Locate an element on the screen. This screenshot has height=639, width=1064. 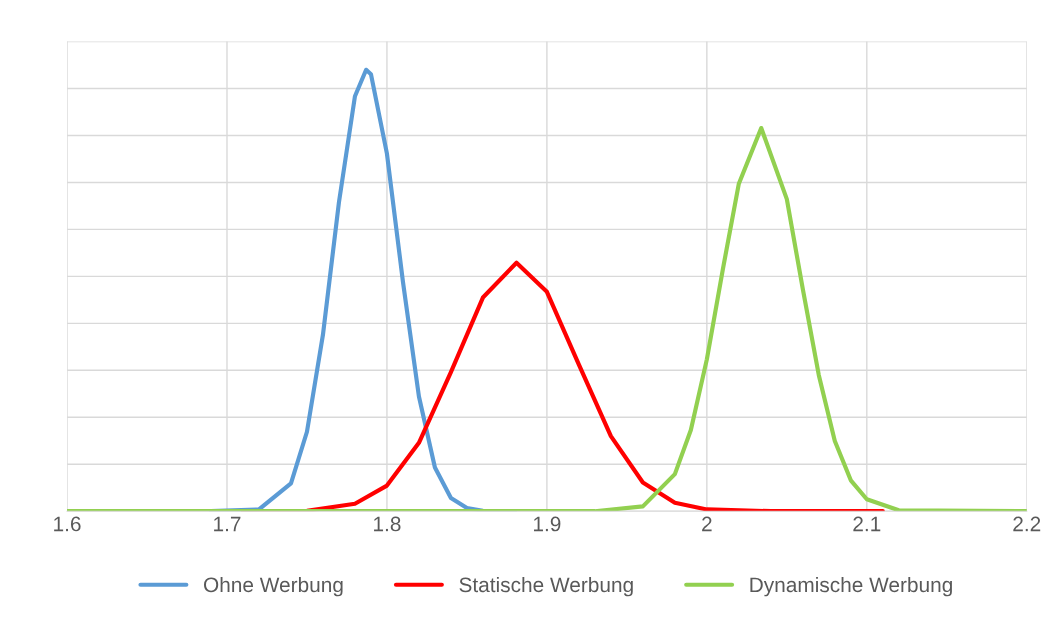
x-tick-label: 1.8 is located at coordinates (387, 524).